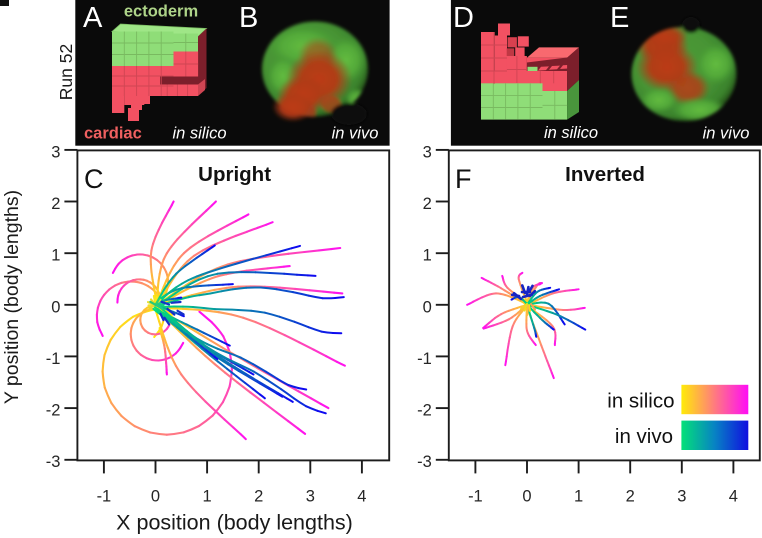  I want to click on svg-text: Run 52, so click(66, 72).